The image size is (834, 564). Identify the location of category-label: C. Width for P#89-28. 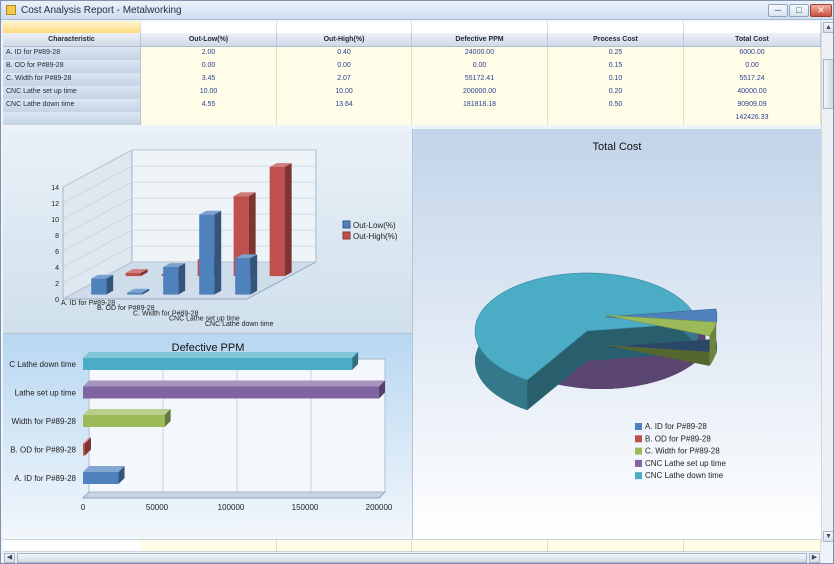
(165, 313).